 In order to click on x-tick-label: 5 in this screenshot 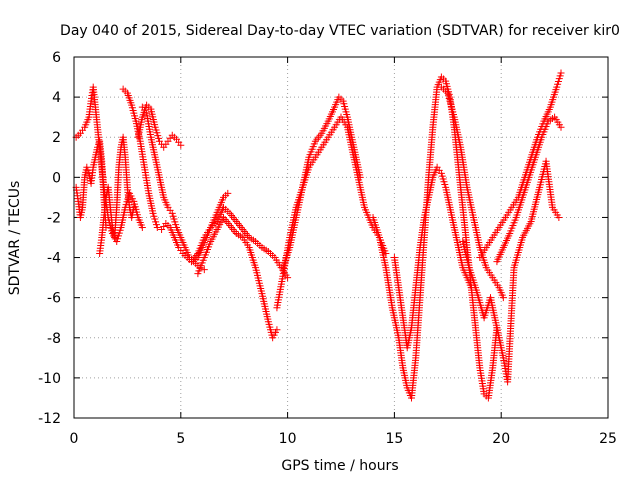, I will do `click(180, 439)`.